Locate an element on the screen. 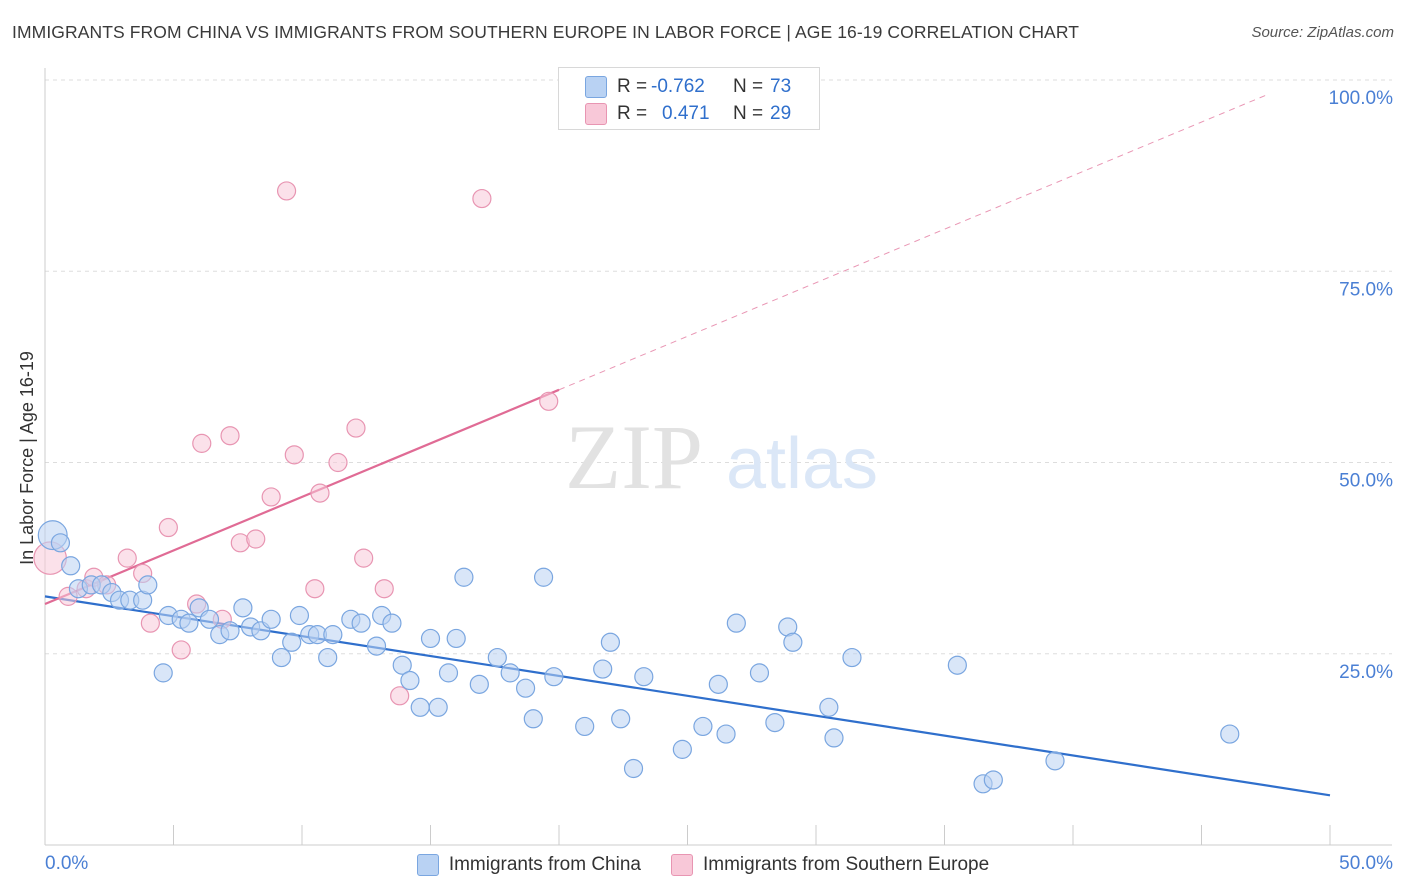 This screenshot has height=892, width=1406. y-tick-label: 100.0% is located at coordinates (1361, 98).